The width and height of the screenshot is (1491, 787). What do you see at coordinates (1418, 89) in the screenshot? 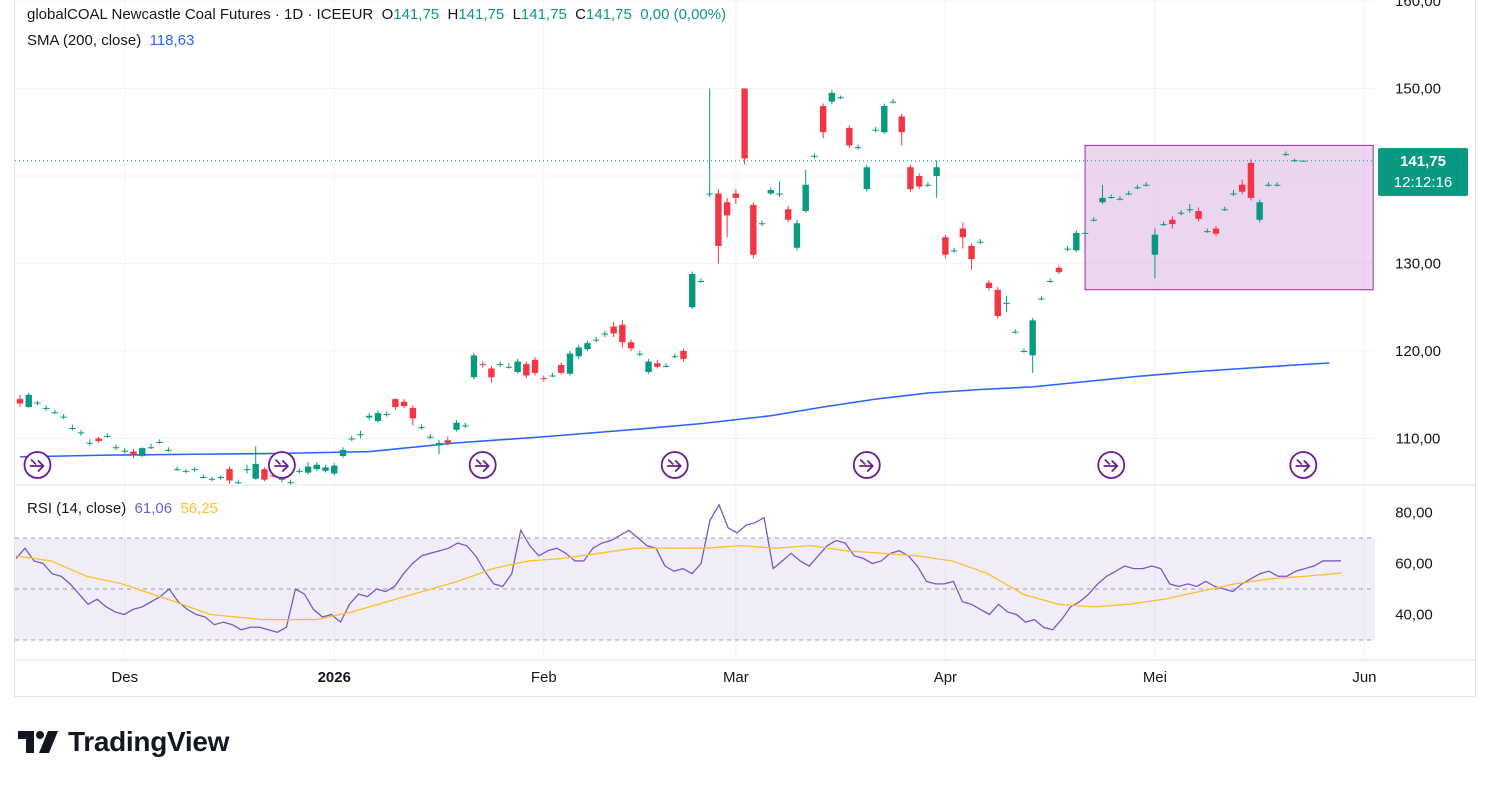
I see `price-tick-label: 150,00` at bounding box center [1418, 89].